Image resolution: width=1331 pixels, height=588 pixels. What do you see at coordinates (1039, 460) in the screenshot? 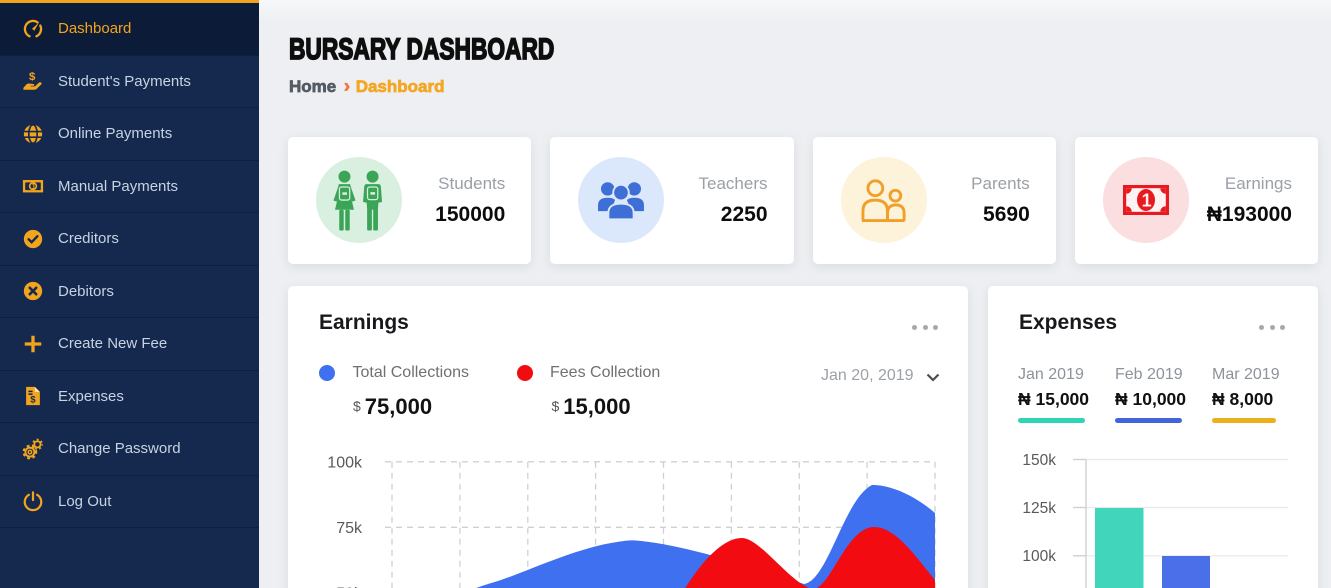
I see `svg-text: 150k` at bounding box center [1039, 460].